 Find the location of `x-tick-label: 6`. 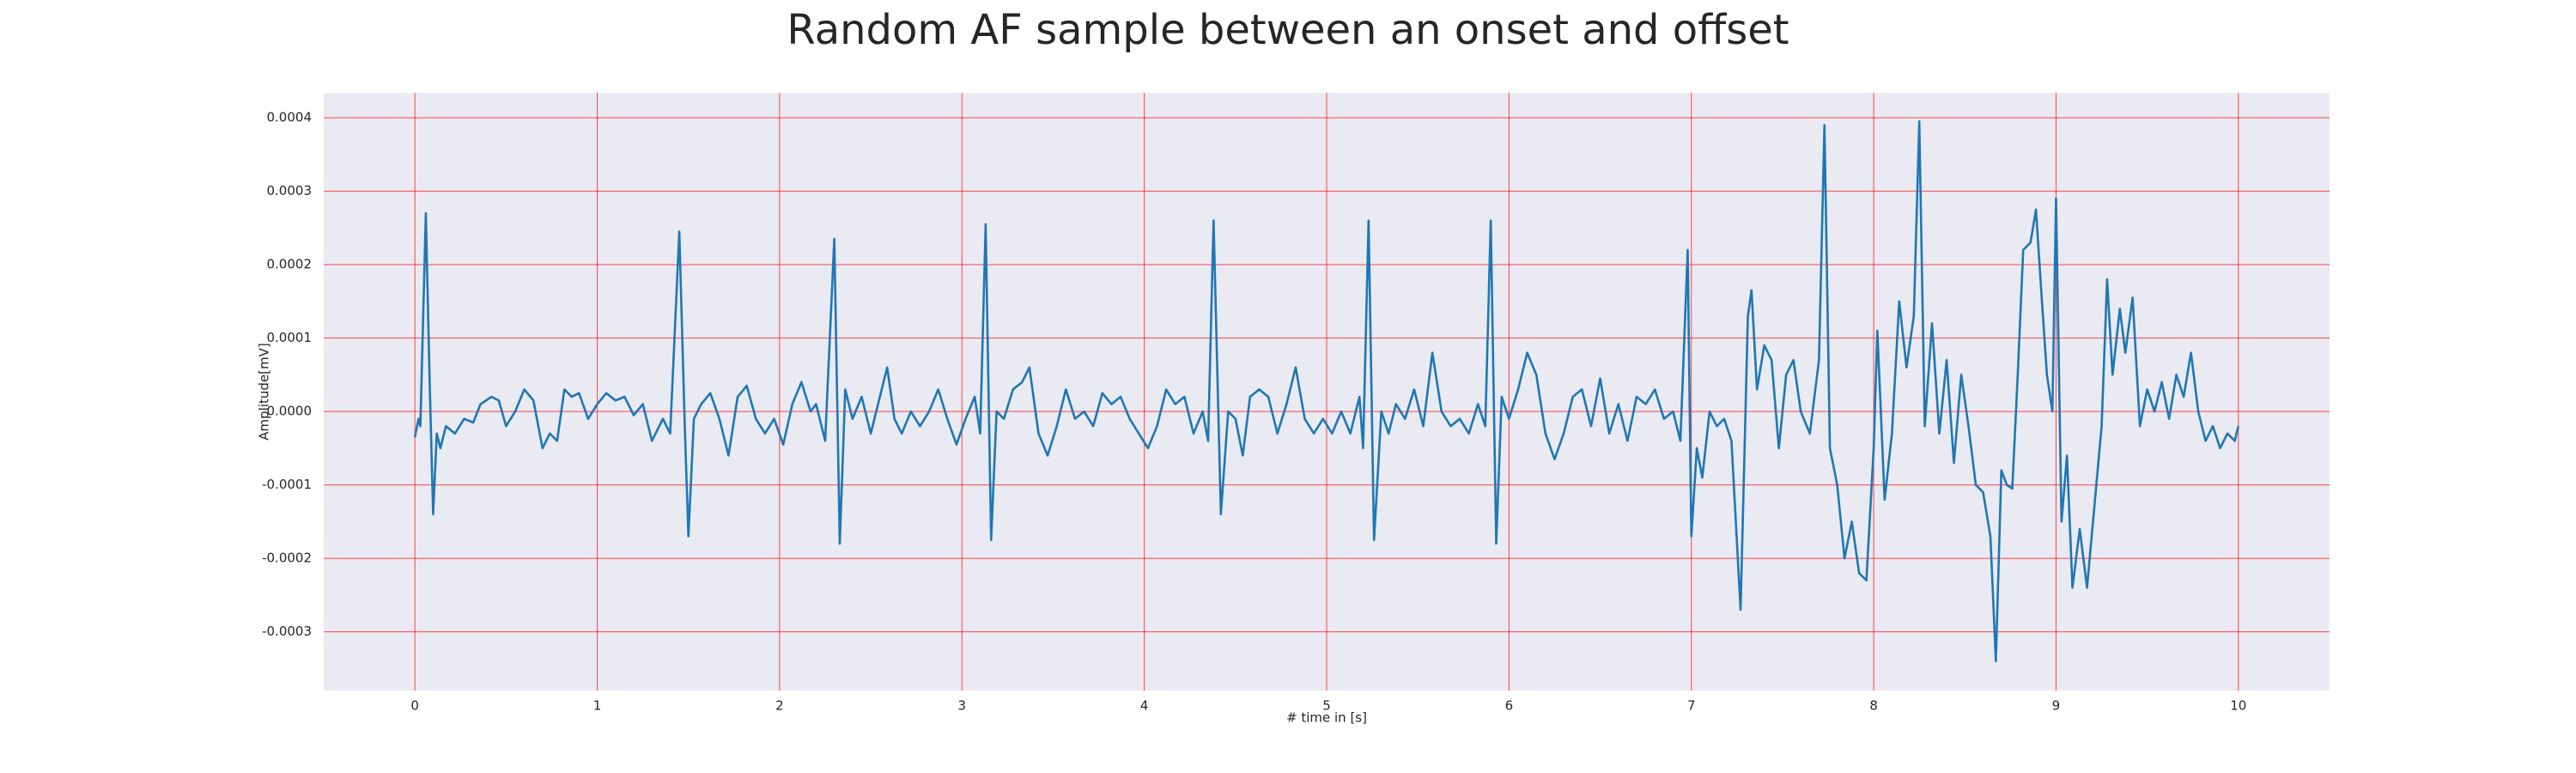

x-tick-label: 6 is located at coordinates (1510, 706).